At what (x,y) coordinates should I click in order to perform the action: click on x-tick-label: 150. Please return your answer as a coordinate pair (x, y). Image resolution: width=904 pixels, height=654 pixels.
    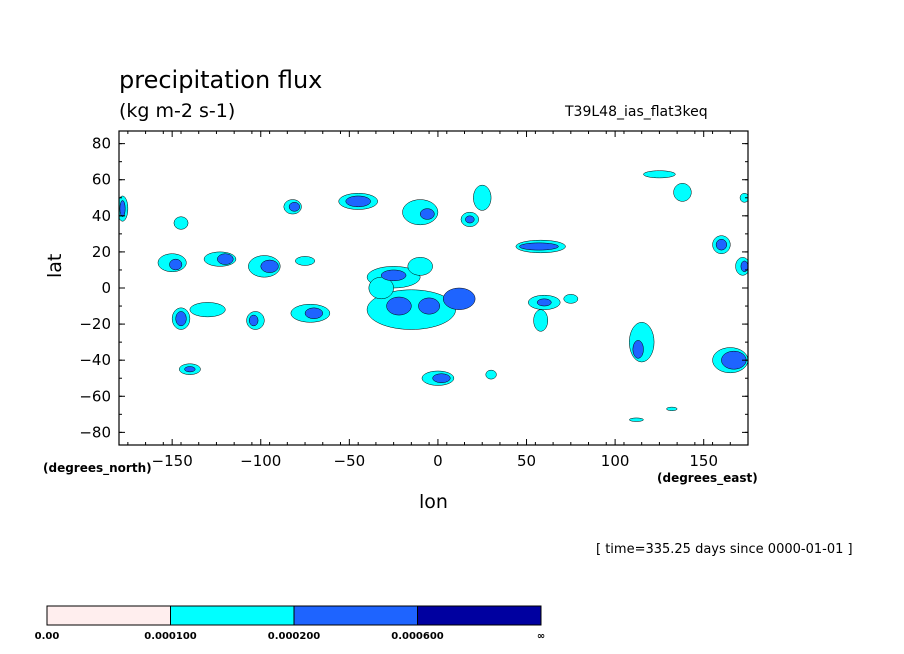
    Looking at the image, I should click on (703, 461).